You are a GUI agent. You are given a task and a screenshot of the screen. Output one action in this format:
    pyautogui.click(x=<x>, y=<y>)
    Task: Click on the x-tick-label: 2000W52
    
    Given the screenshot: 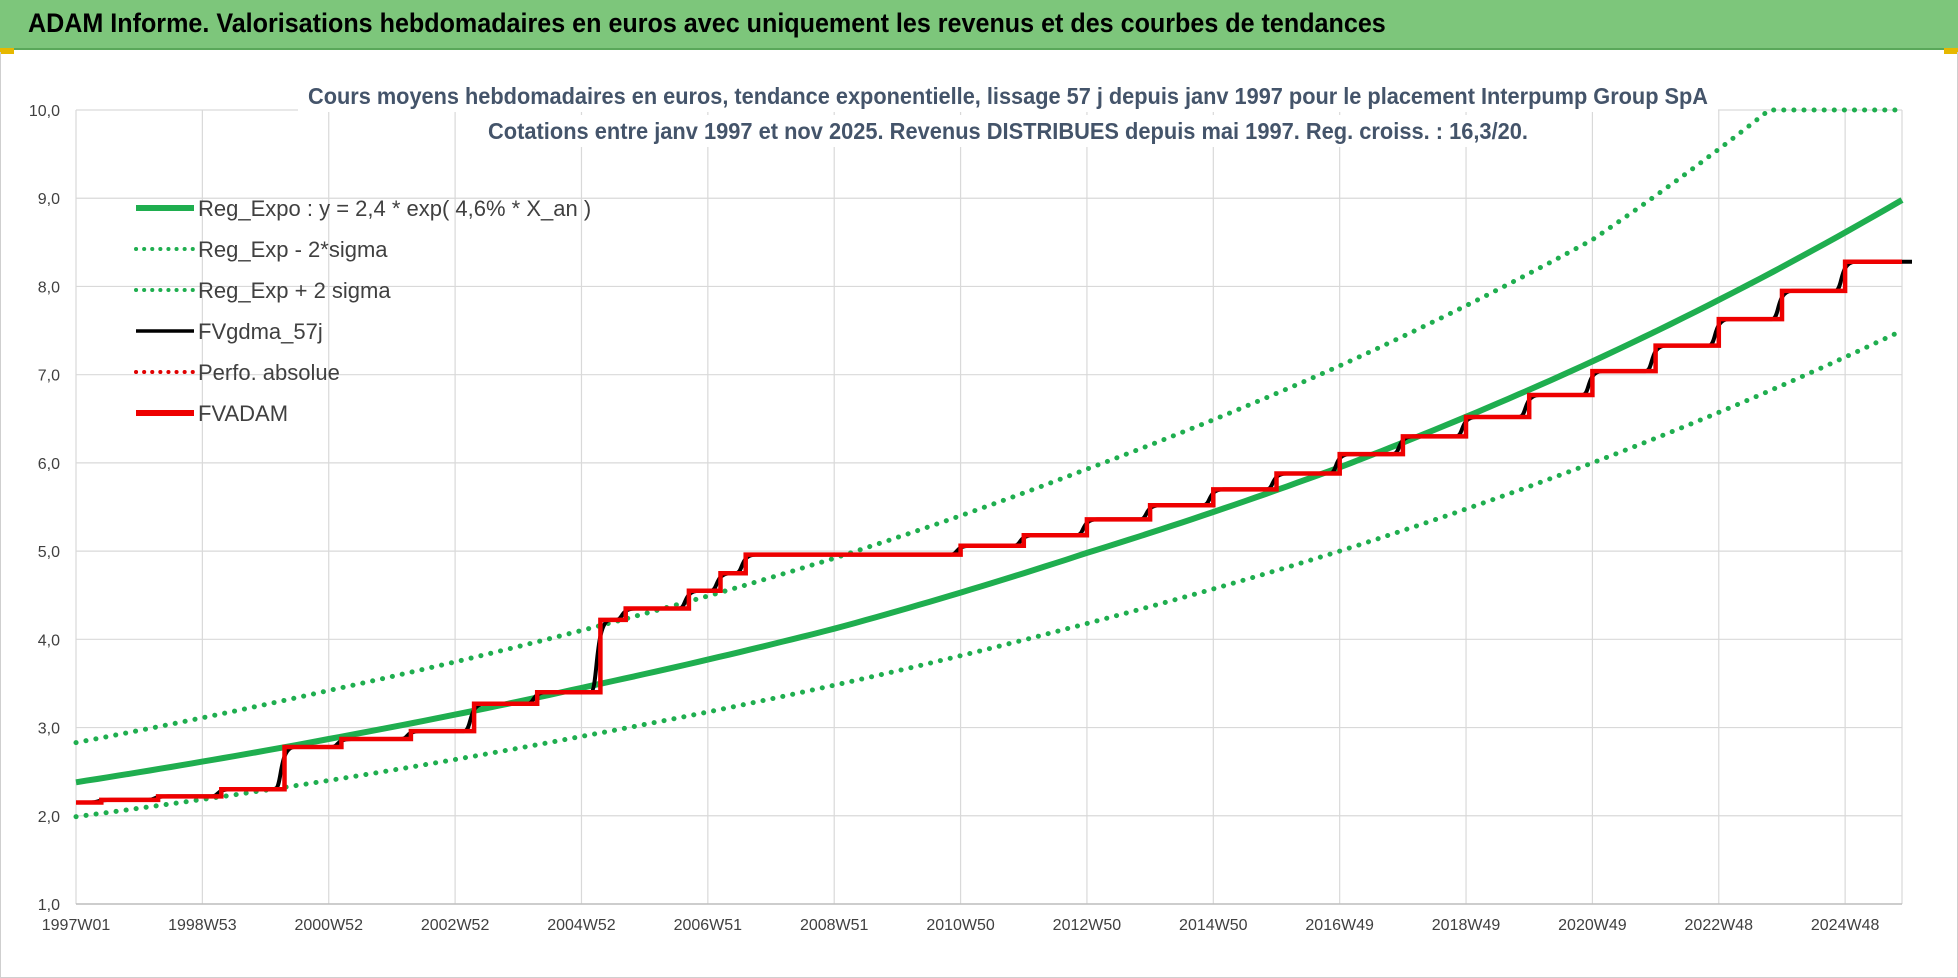 What is the action you would take?
    pyautogui.click(x=328, y=925)
    